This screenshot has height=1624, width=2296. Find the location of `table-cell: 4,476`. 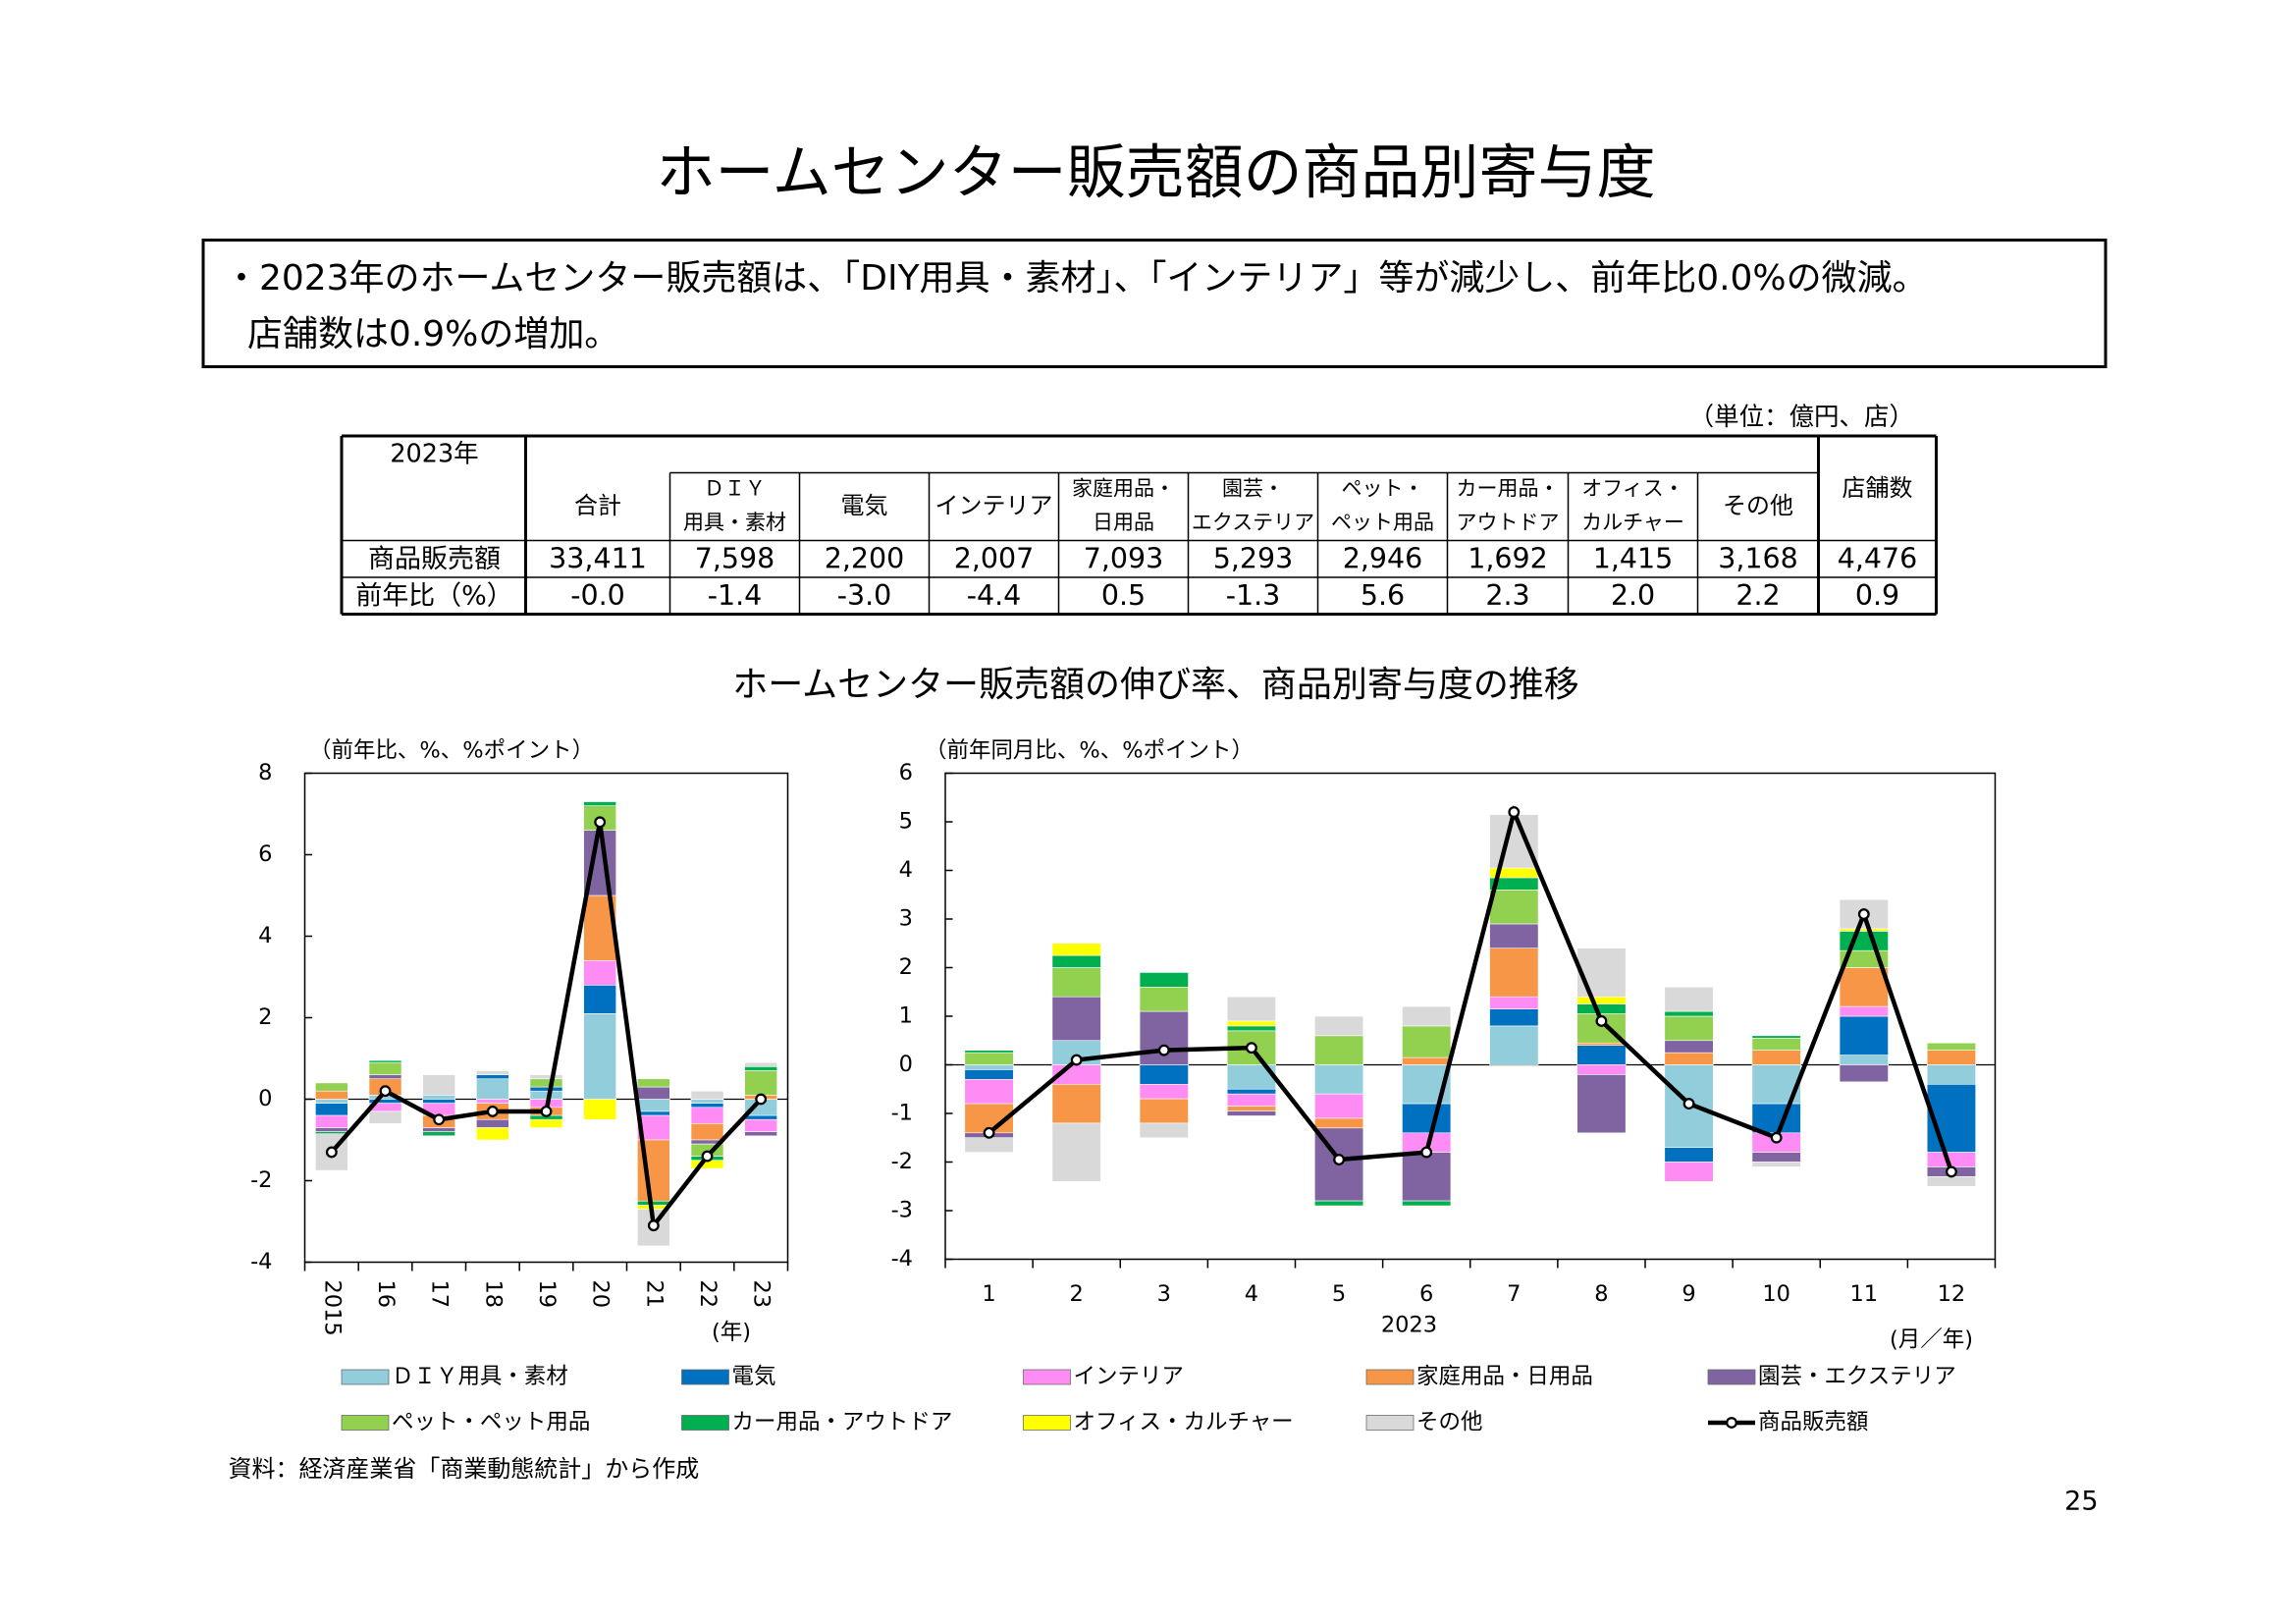

table-cell: 4,476 is located at coordinates (1878, 559).